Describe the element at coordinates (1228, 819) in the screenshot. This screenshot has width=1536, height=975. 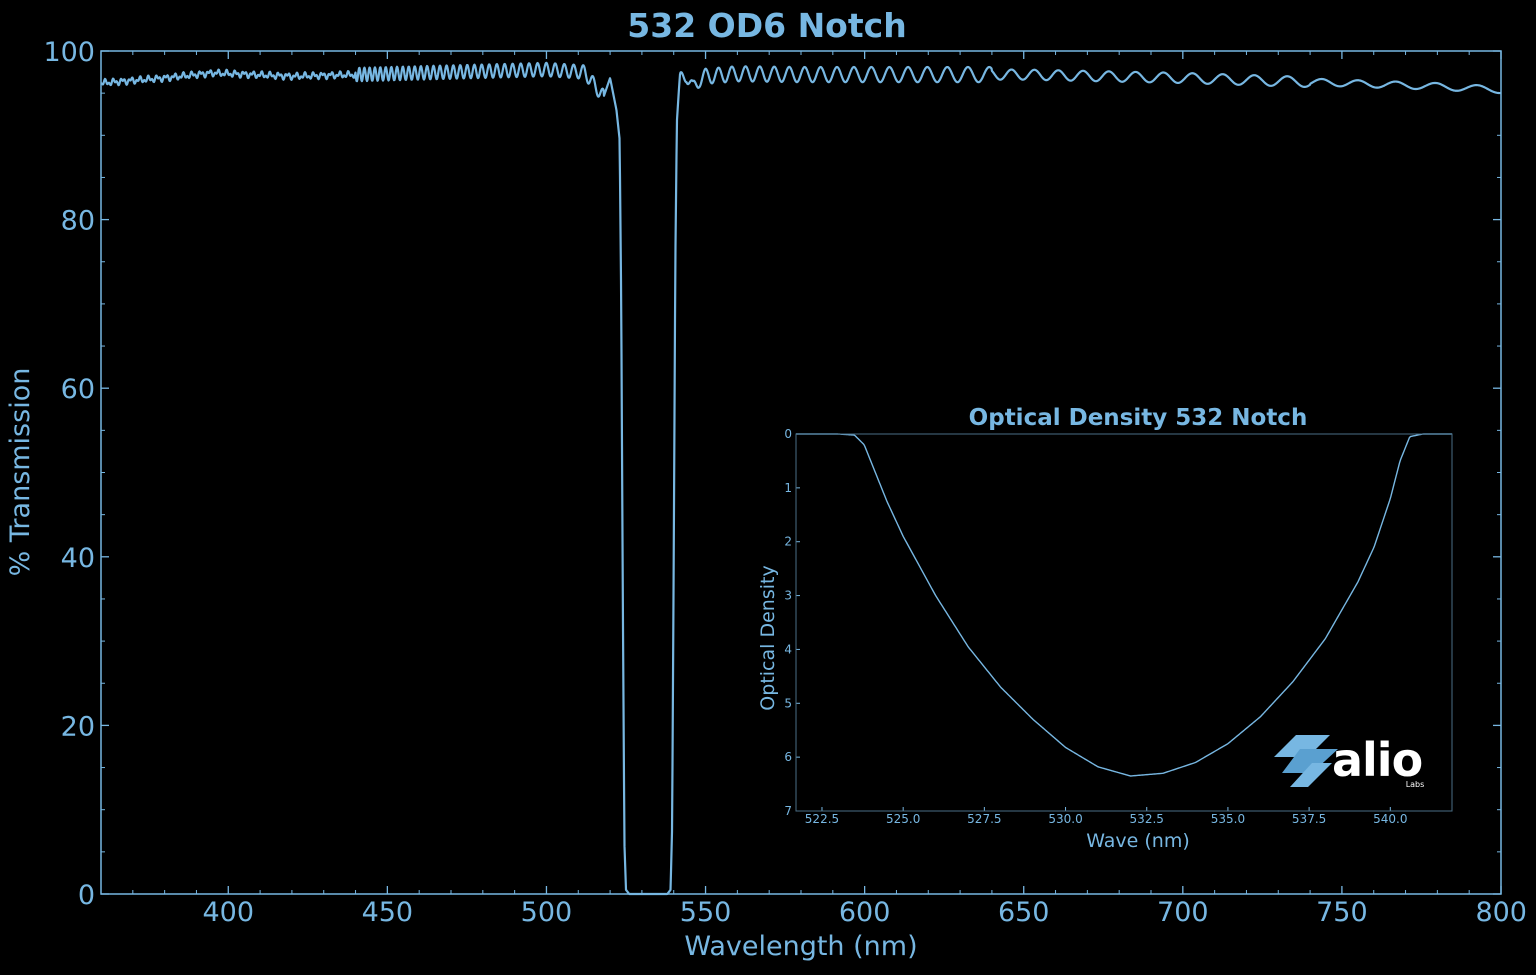
I see `inset-x-tick-label: 535.0` at that location.